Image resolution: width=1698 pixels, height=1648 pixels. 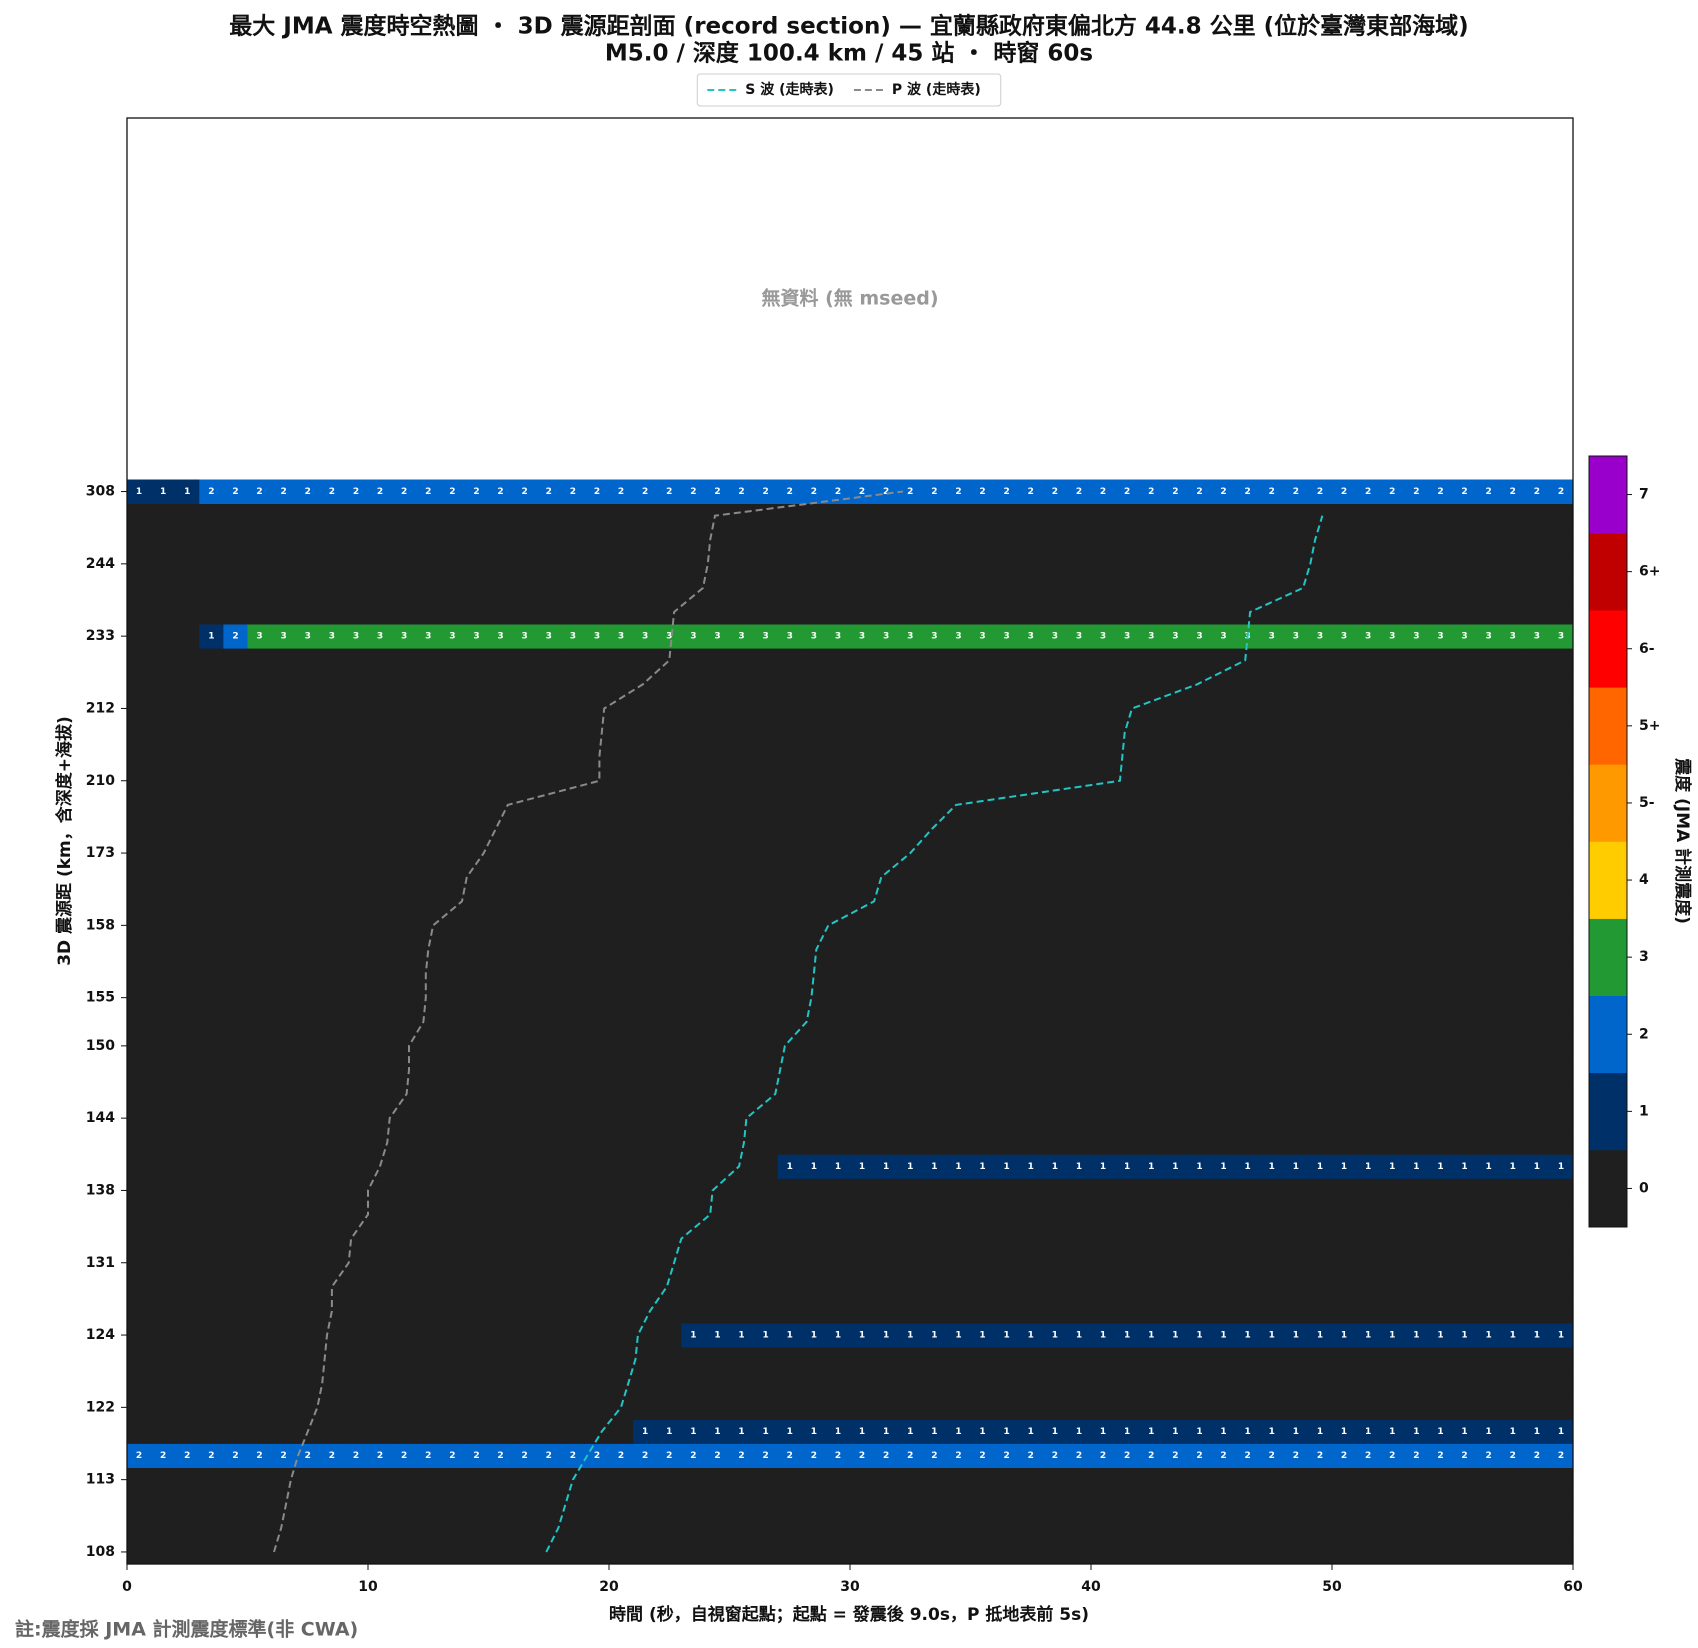 What do you see at coordinates (100, 853) in the screenshot?
I see `y-tick-label: 173` at bounding box center [100, 853].